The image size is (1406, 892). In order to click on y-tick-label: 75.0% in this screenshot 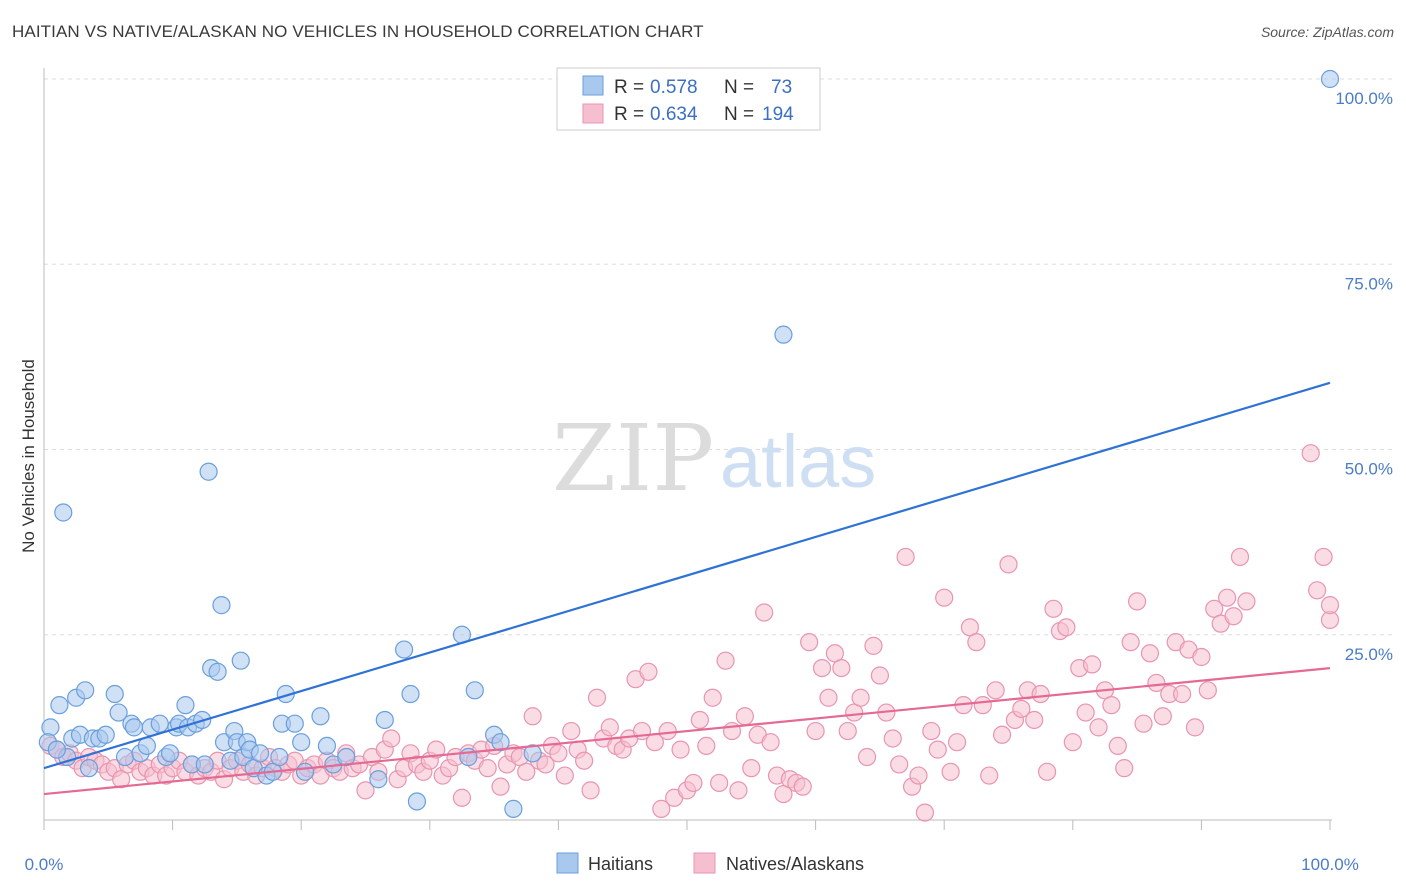, I will do `click(1369, 283)`.